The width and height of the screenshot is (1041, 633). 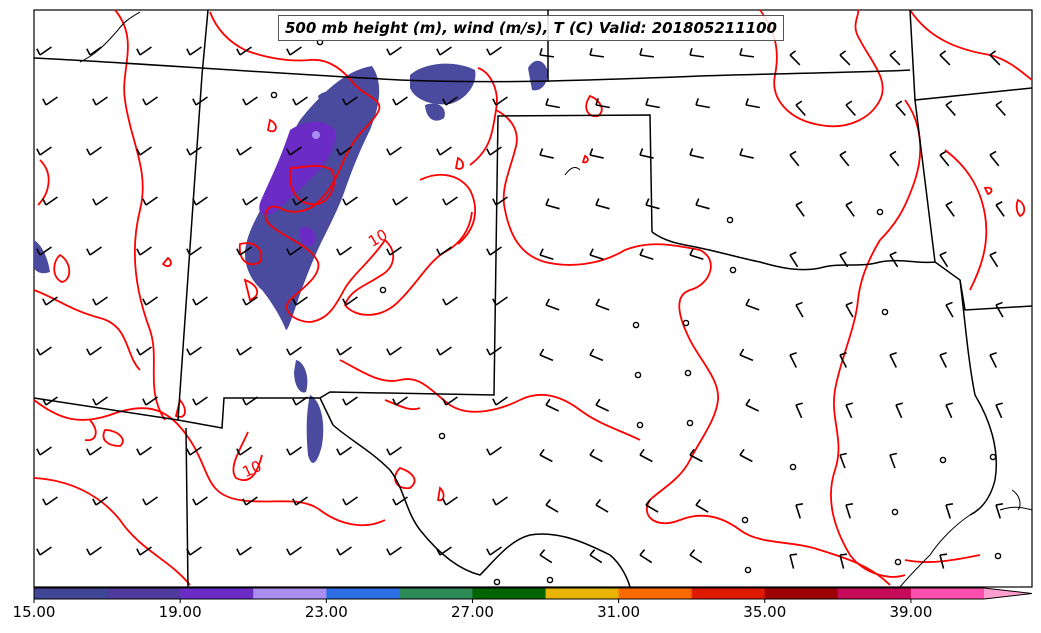 I want to click on colorbar-outline, so click(x=533, y=593).